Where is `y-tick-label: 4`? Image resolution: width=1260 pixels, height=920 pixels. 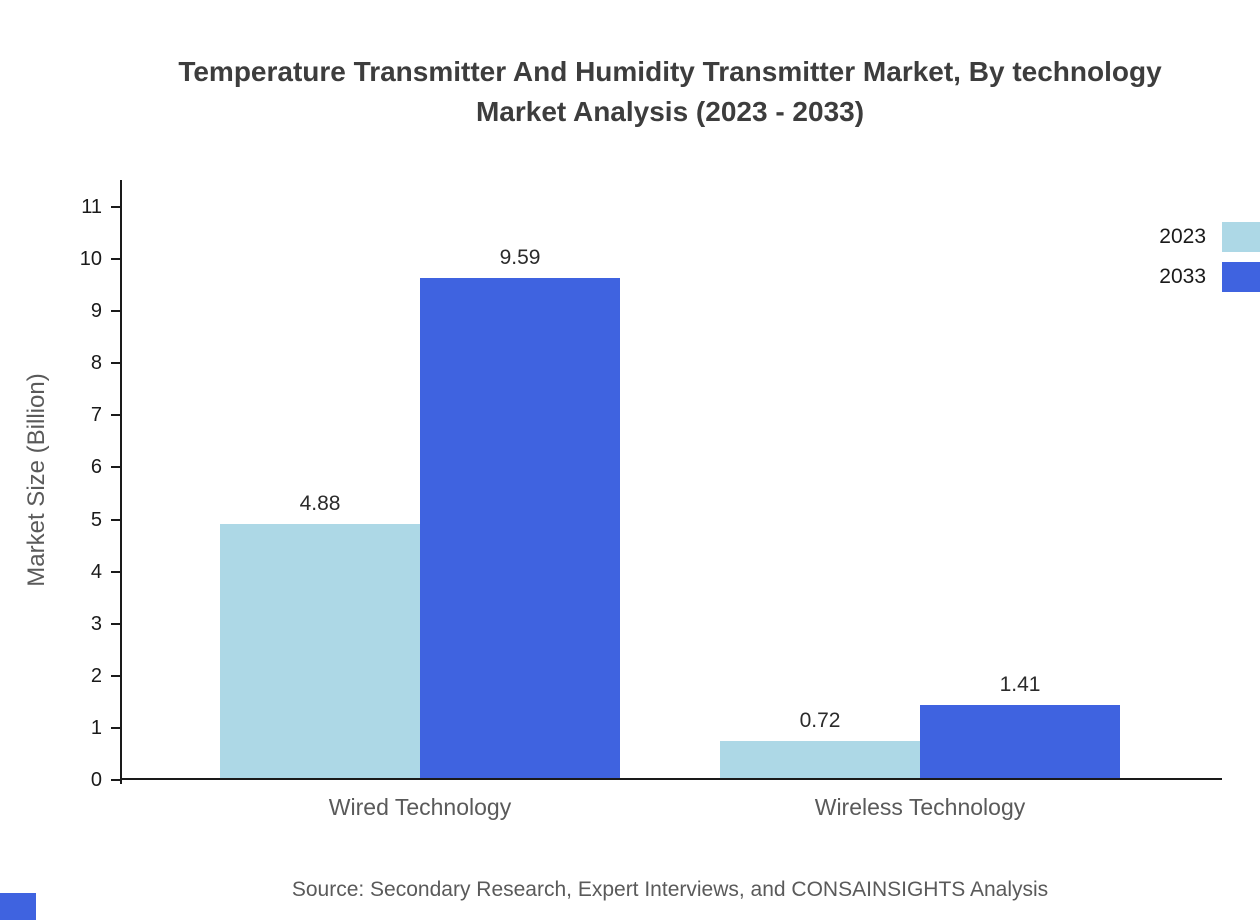 y-tick-label: 4 is located at coordinates (96, 571).